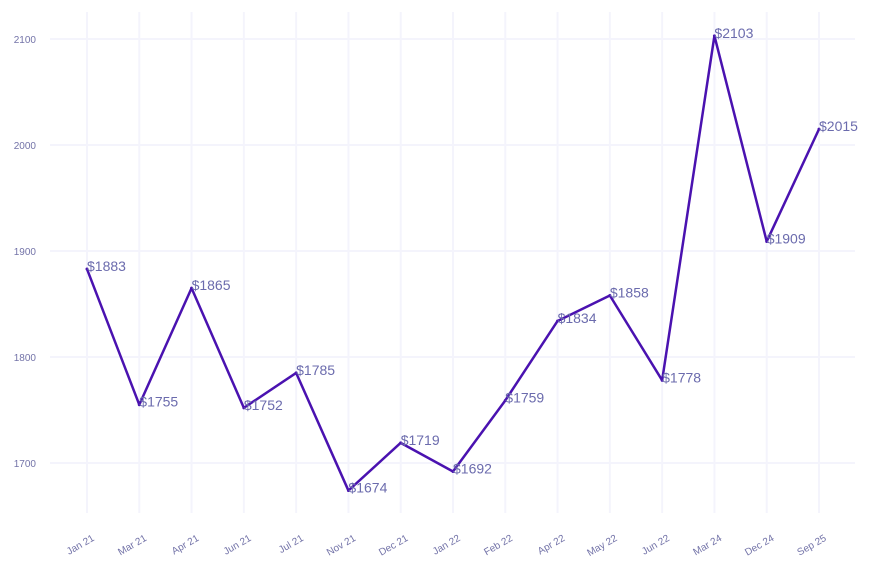 The width and height of the screenshot is (873, 565). I want to click on data-label: $1778, so click(681, 377).